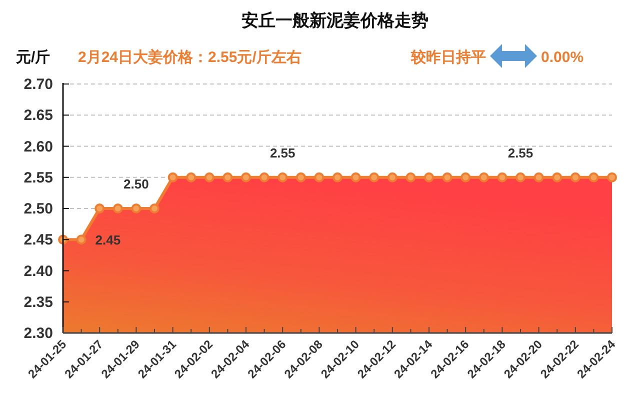  I want to click on data-label: 2.50, so click(136, 184).